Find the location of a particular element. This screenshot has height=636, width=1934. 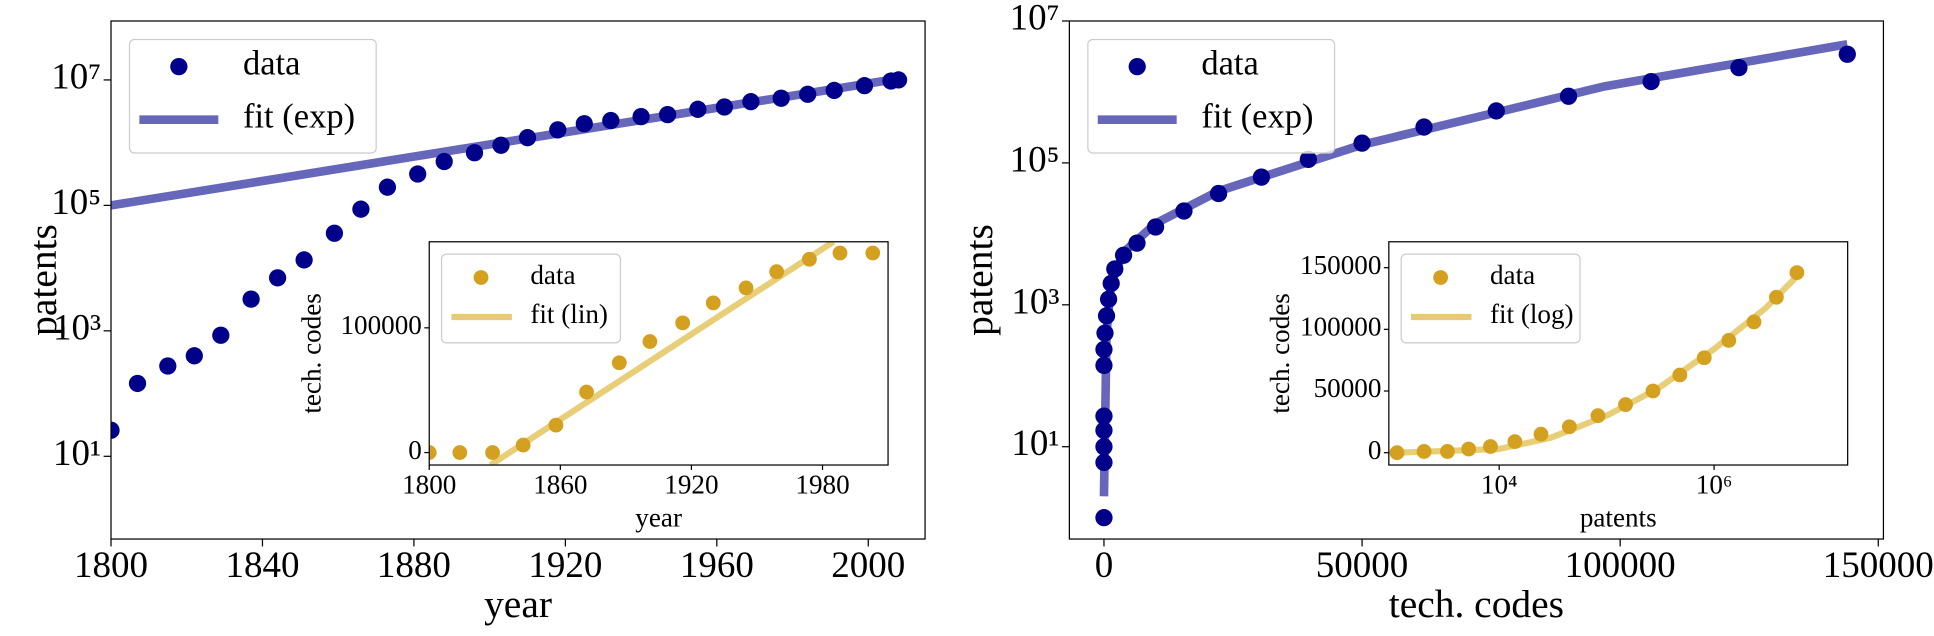

x-tick-label: 0 is located at coordinates (1104, 565).